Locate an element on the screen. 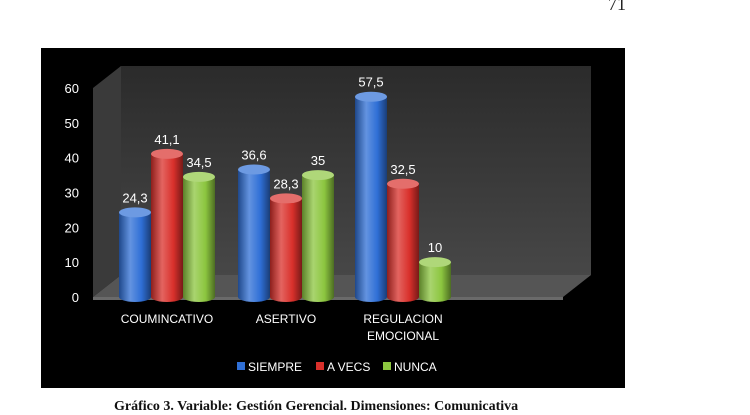  data-label: 41,1 is located at coordinates (166, 139).